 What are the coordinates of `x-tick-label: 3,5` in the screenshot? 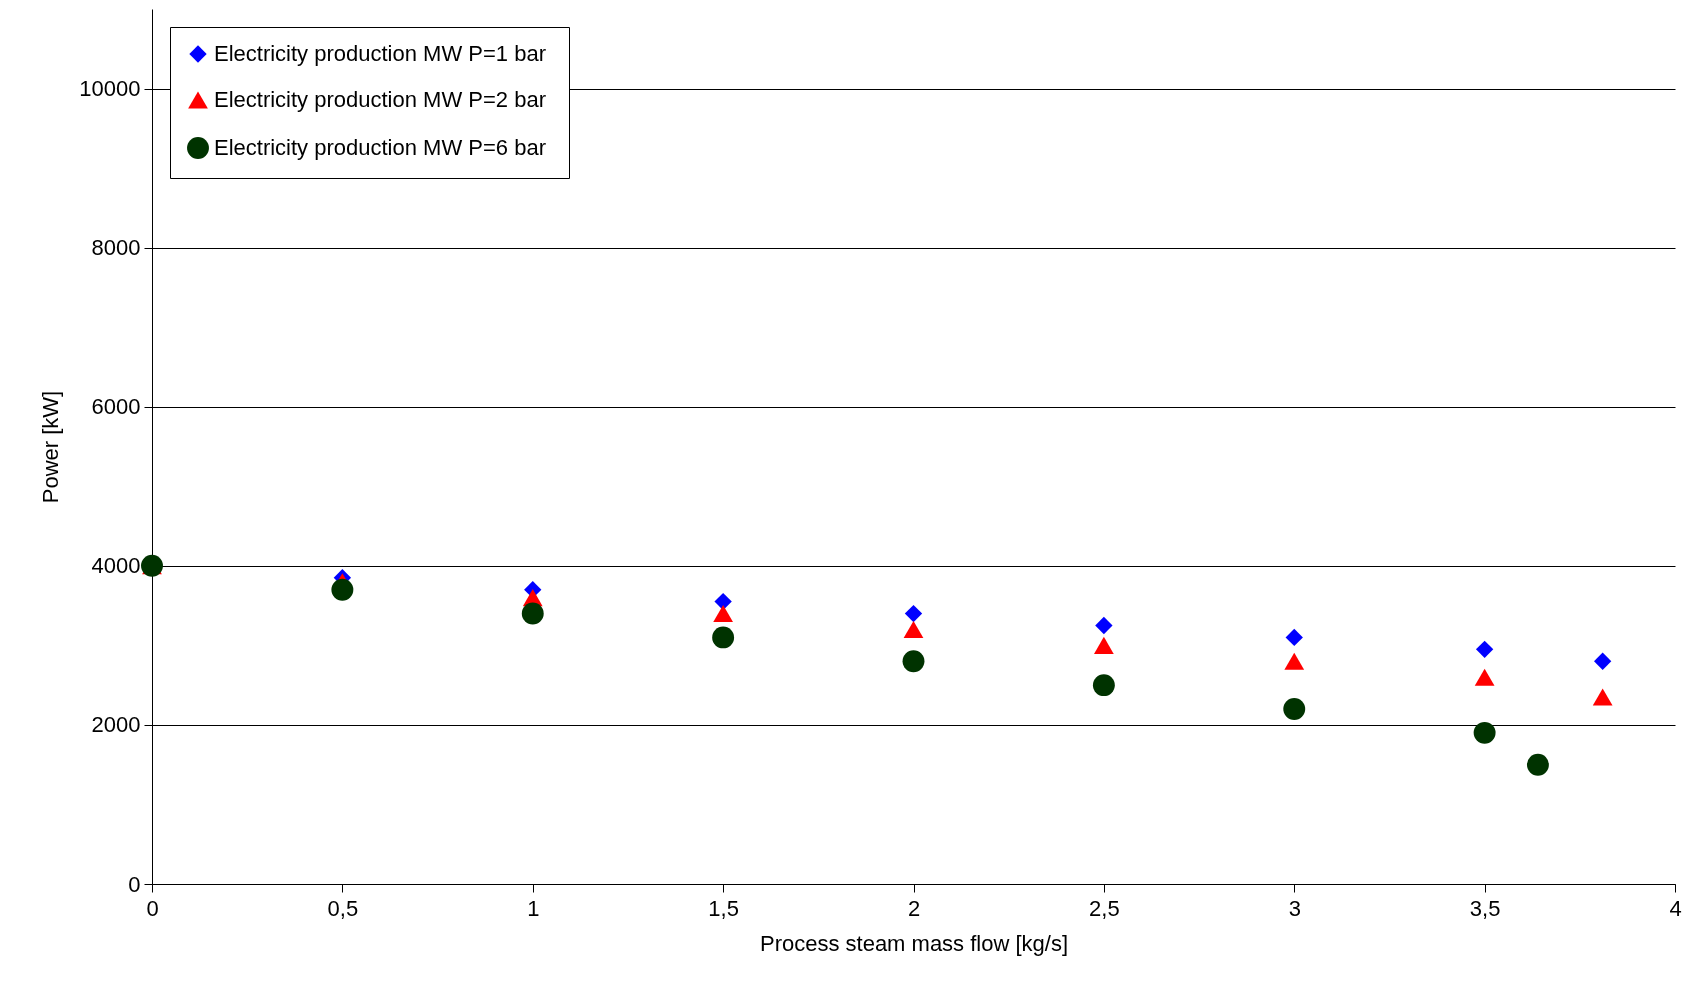 It's located at (1485, 908).